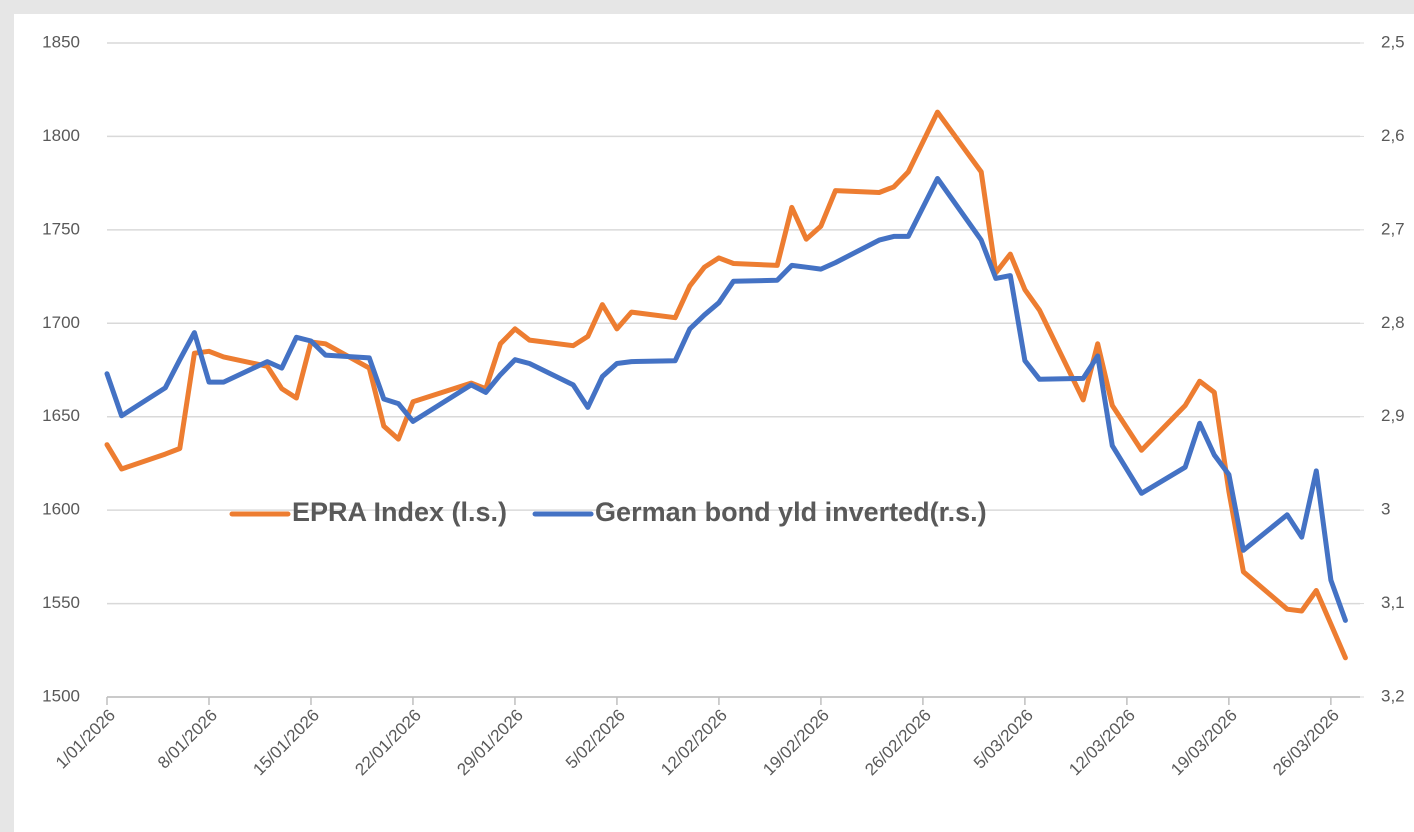 This screenshot has width=1414, height=832. I want to click on y-tick-label: 1600, so click(61, 509).